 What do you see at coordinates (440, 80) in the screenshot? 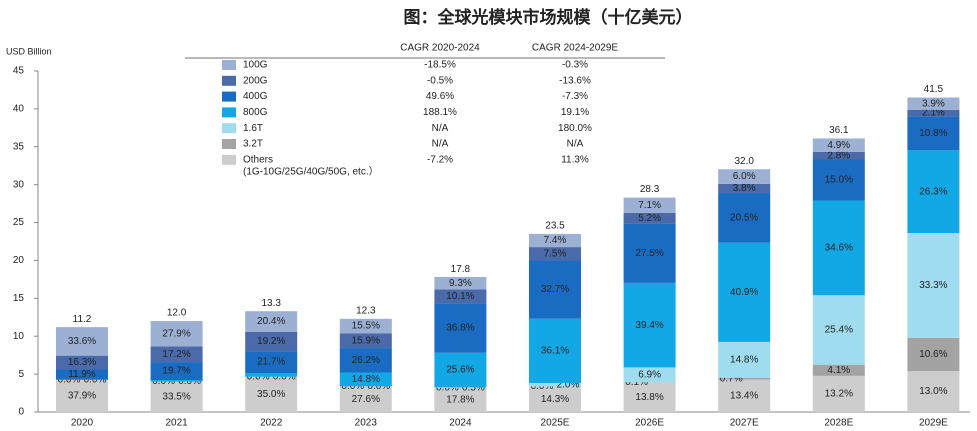
I see `legend-cagr: -0.5%` at bounding box center [440, 80].